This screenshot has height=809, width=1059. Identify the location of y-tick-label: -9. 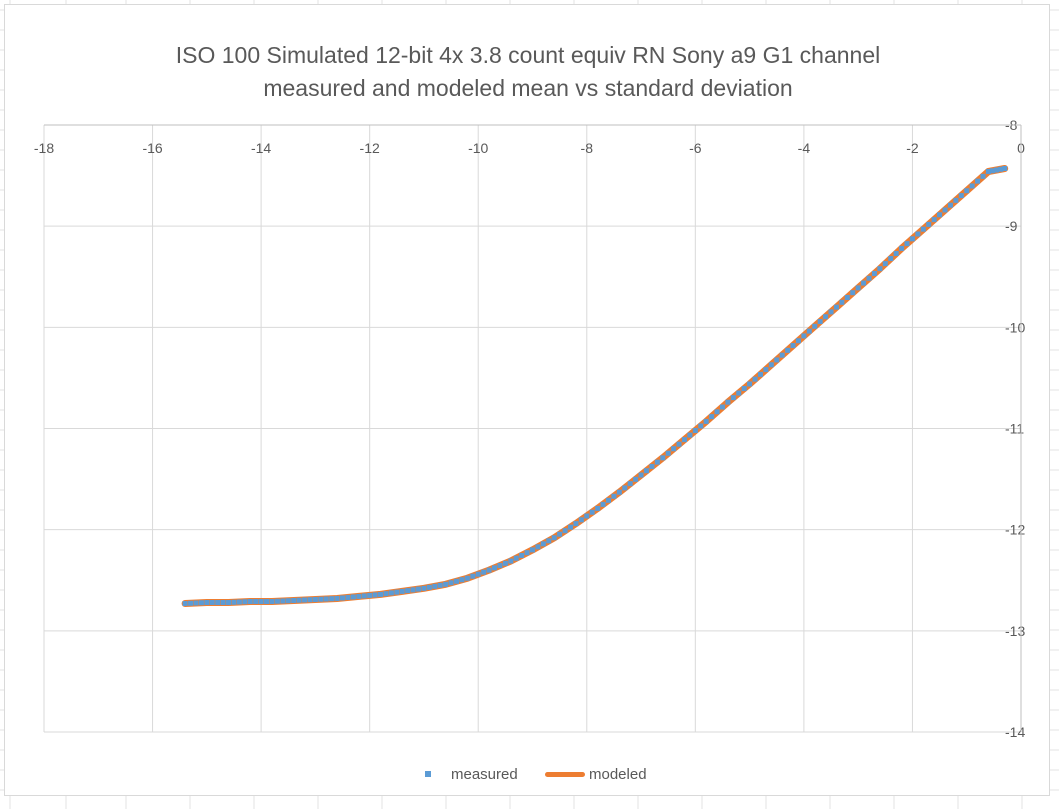
(1011, 226).